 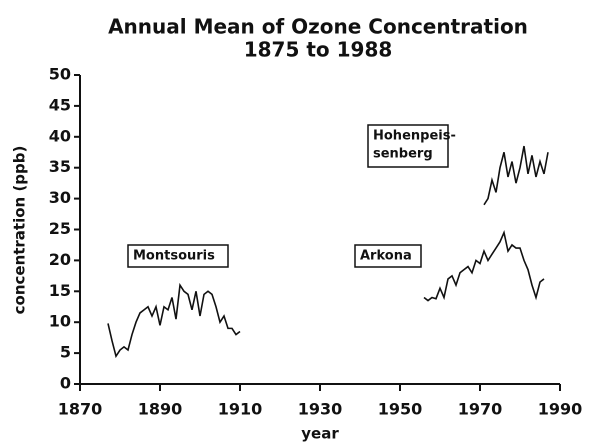 I want to click on y-tick-label: 45, so click(x=60, y=104).